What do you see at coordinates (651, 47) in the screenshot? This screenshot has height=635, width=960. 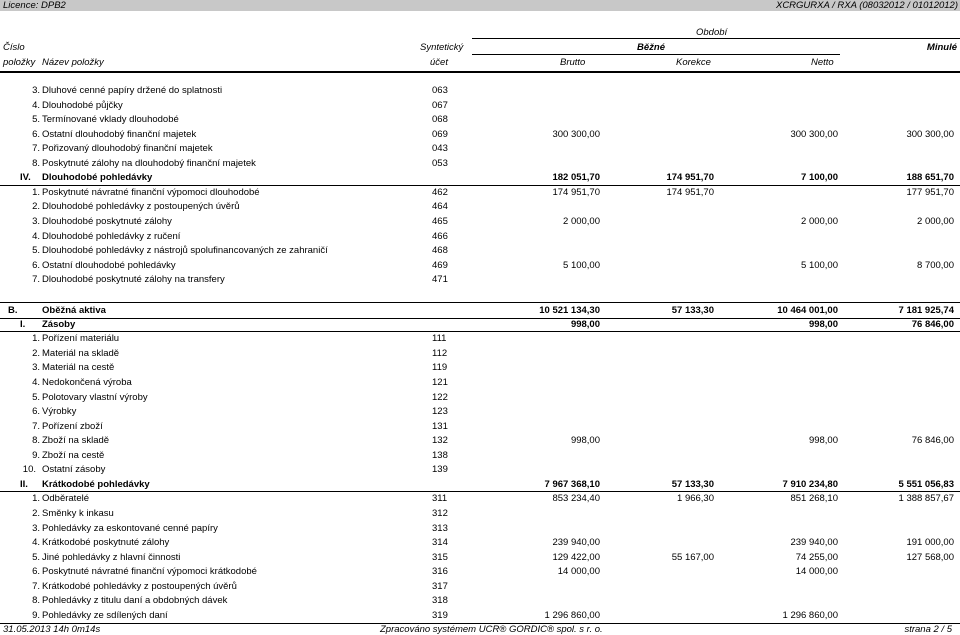 I see `col-current-label: Běžné` at bounding box center [651, 47].